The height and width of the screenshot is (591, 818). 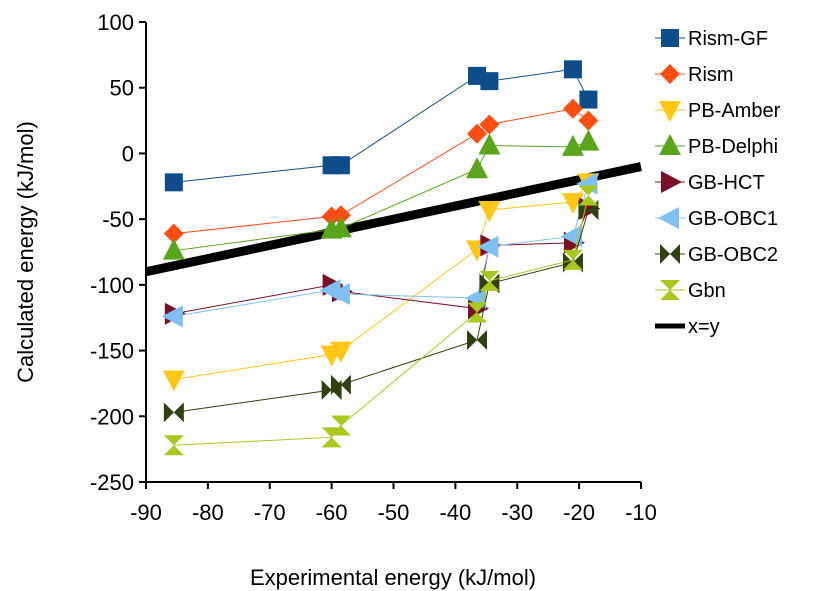 What do you see at coordinates (733, 147) in the screenshot?
I see `legend-label: PB-Delphi` at bounding box center [733, 147].